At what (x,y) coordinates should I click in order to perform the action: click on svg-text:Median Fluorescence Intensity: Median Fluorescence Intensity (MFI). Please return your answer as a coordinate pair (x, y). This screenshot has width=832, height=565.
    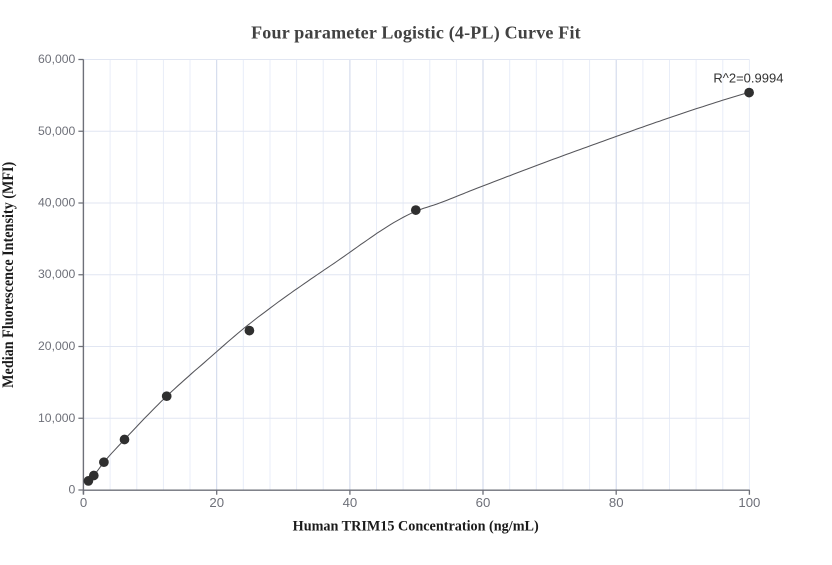
    Looking at the image, I should click on (8, 275).